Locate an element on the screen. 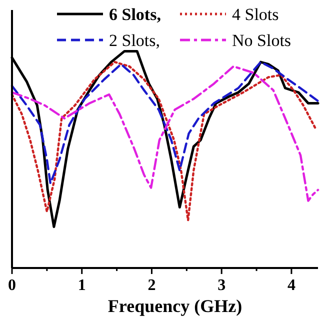 This screenshot has width=320, height=320. legend-label: 2 Slots, is located at coordinates (134, 40).